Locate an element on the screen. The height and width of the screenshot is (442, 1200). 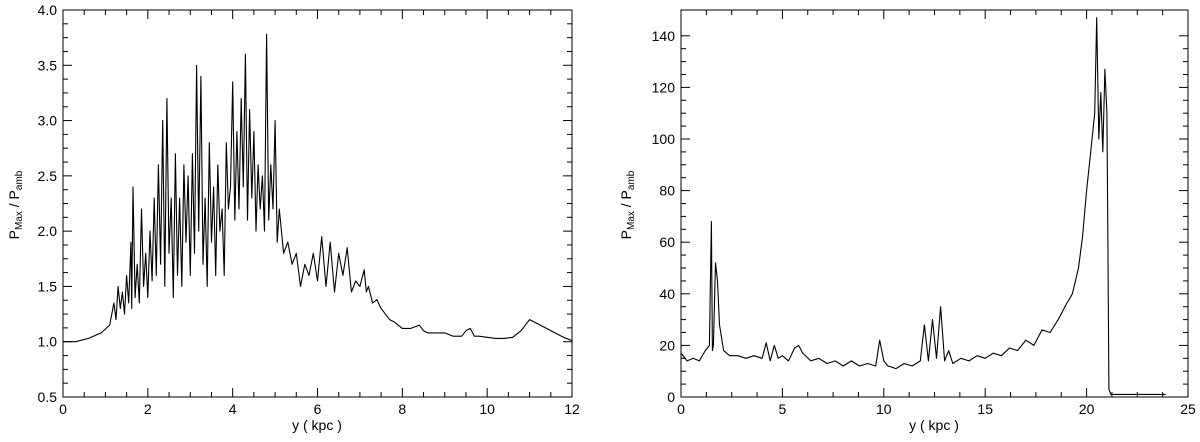
y-label-sep-left: / P is located at coordinates (14, 200).